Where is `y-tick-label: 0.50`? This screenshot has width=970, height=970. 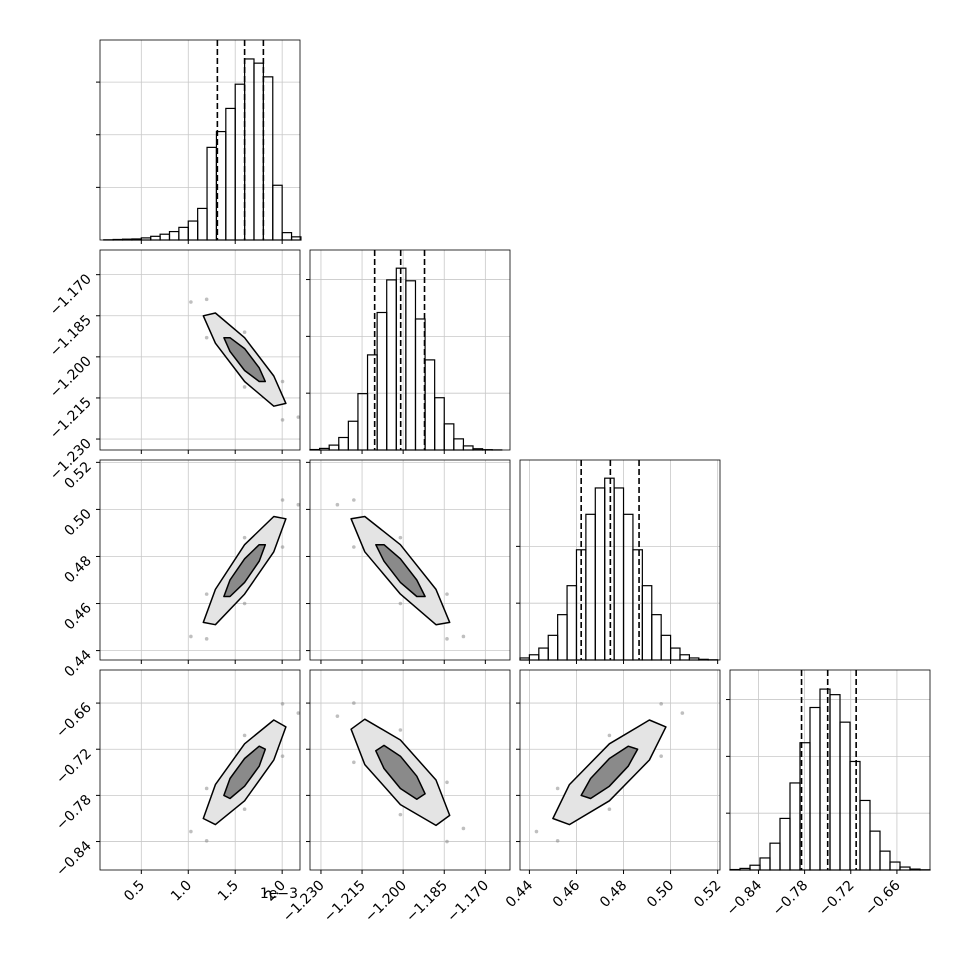
y-tick-label: 0.50 is located at coordinates (77, 522).